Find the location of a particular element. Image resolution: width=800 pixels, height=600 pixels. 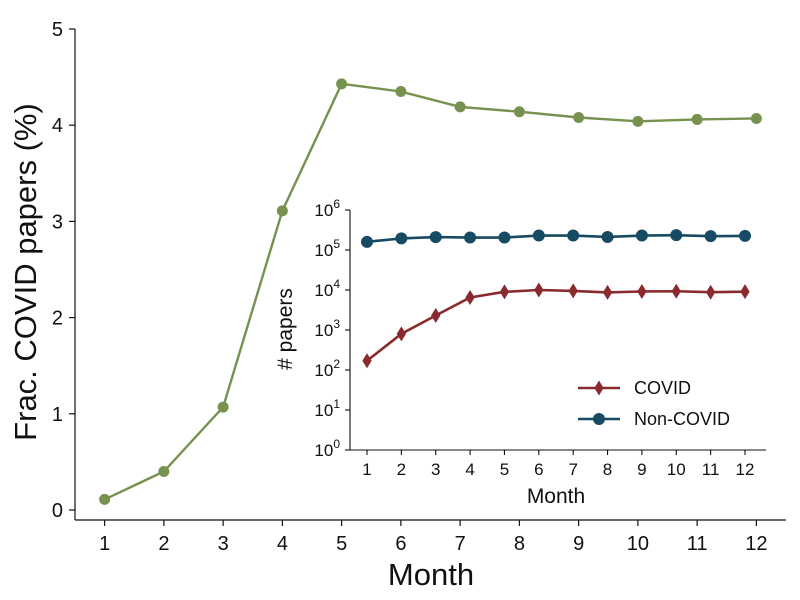

main-x-tick-label: 8 is located at coordinates (519, 544).